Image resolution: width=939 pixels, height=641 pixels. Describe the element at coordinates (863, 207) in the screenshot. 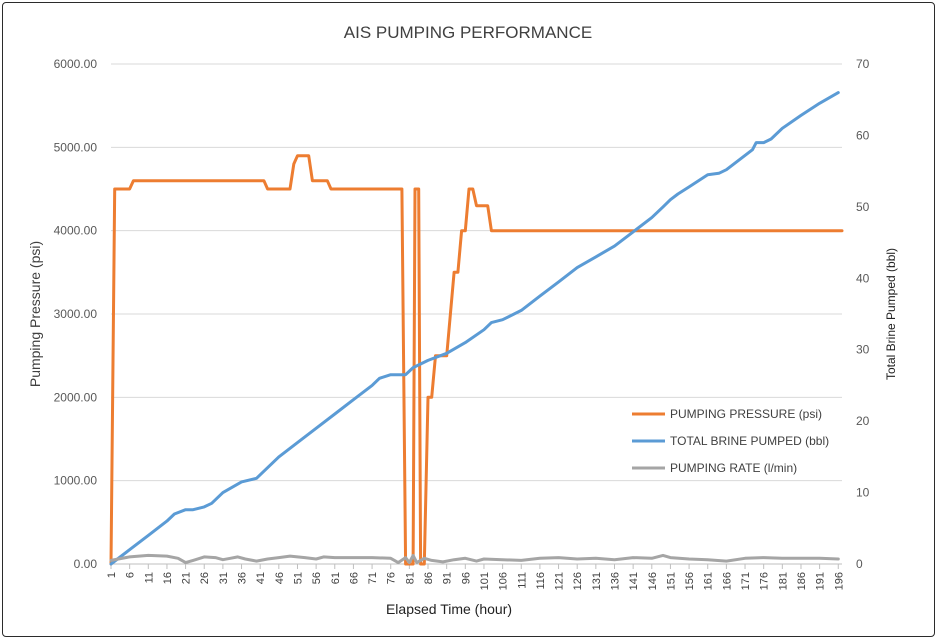

I see `y2-tick-label: 50` at that location.